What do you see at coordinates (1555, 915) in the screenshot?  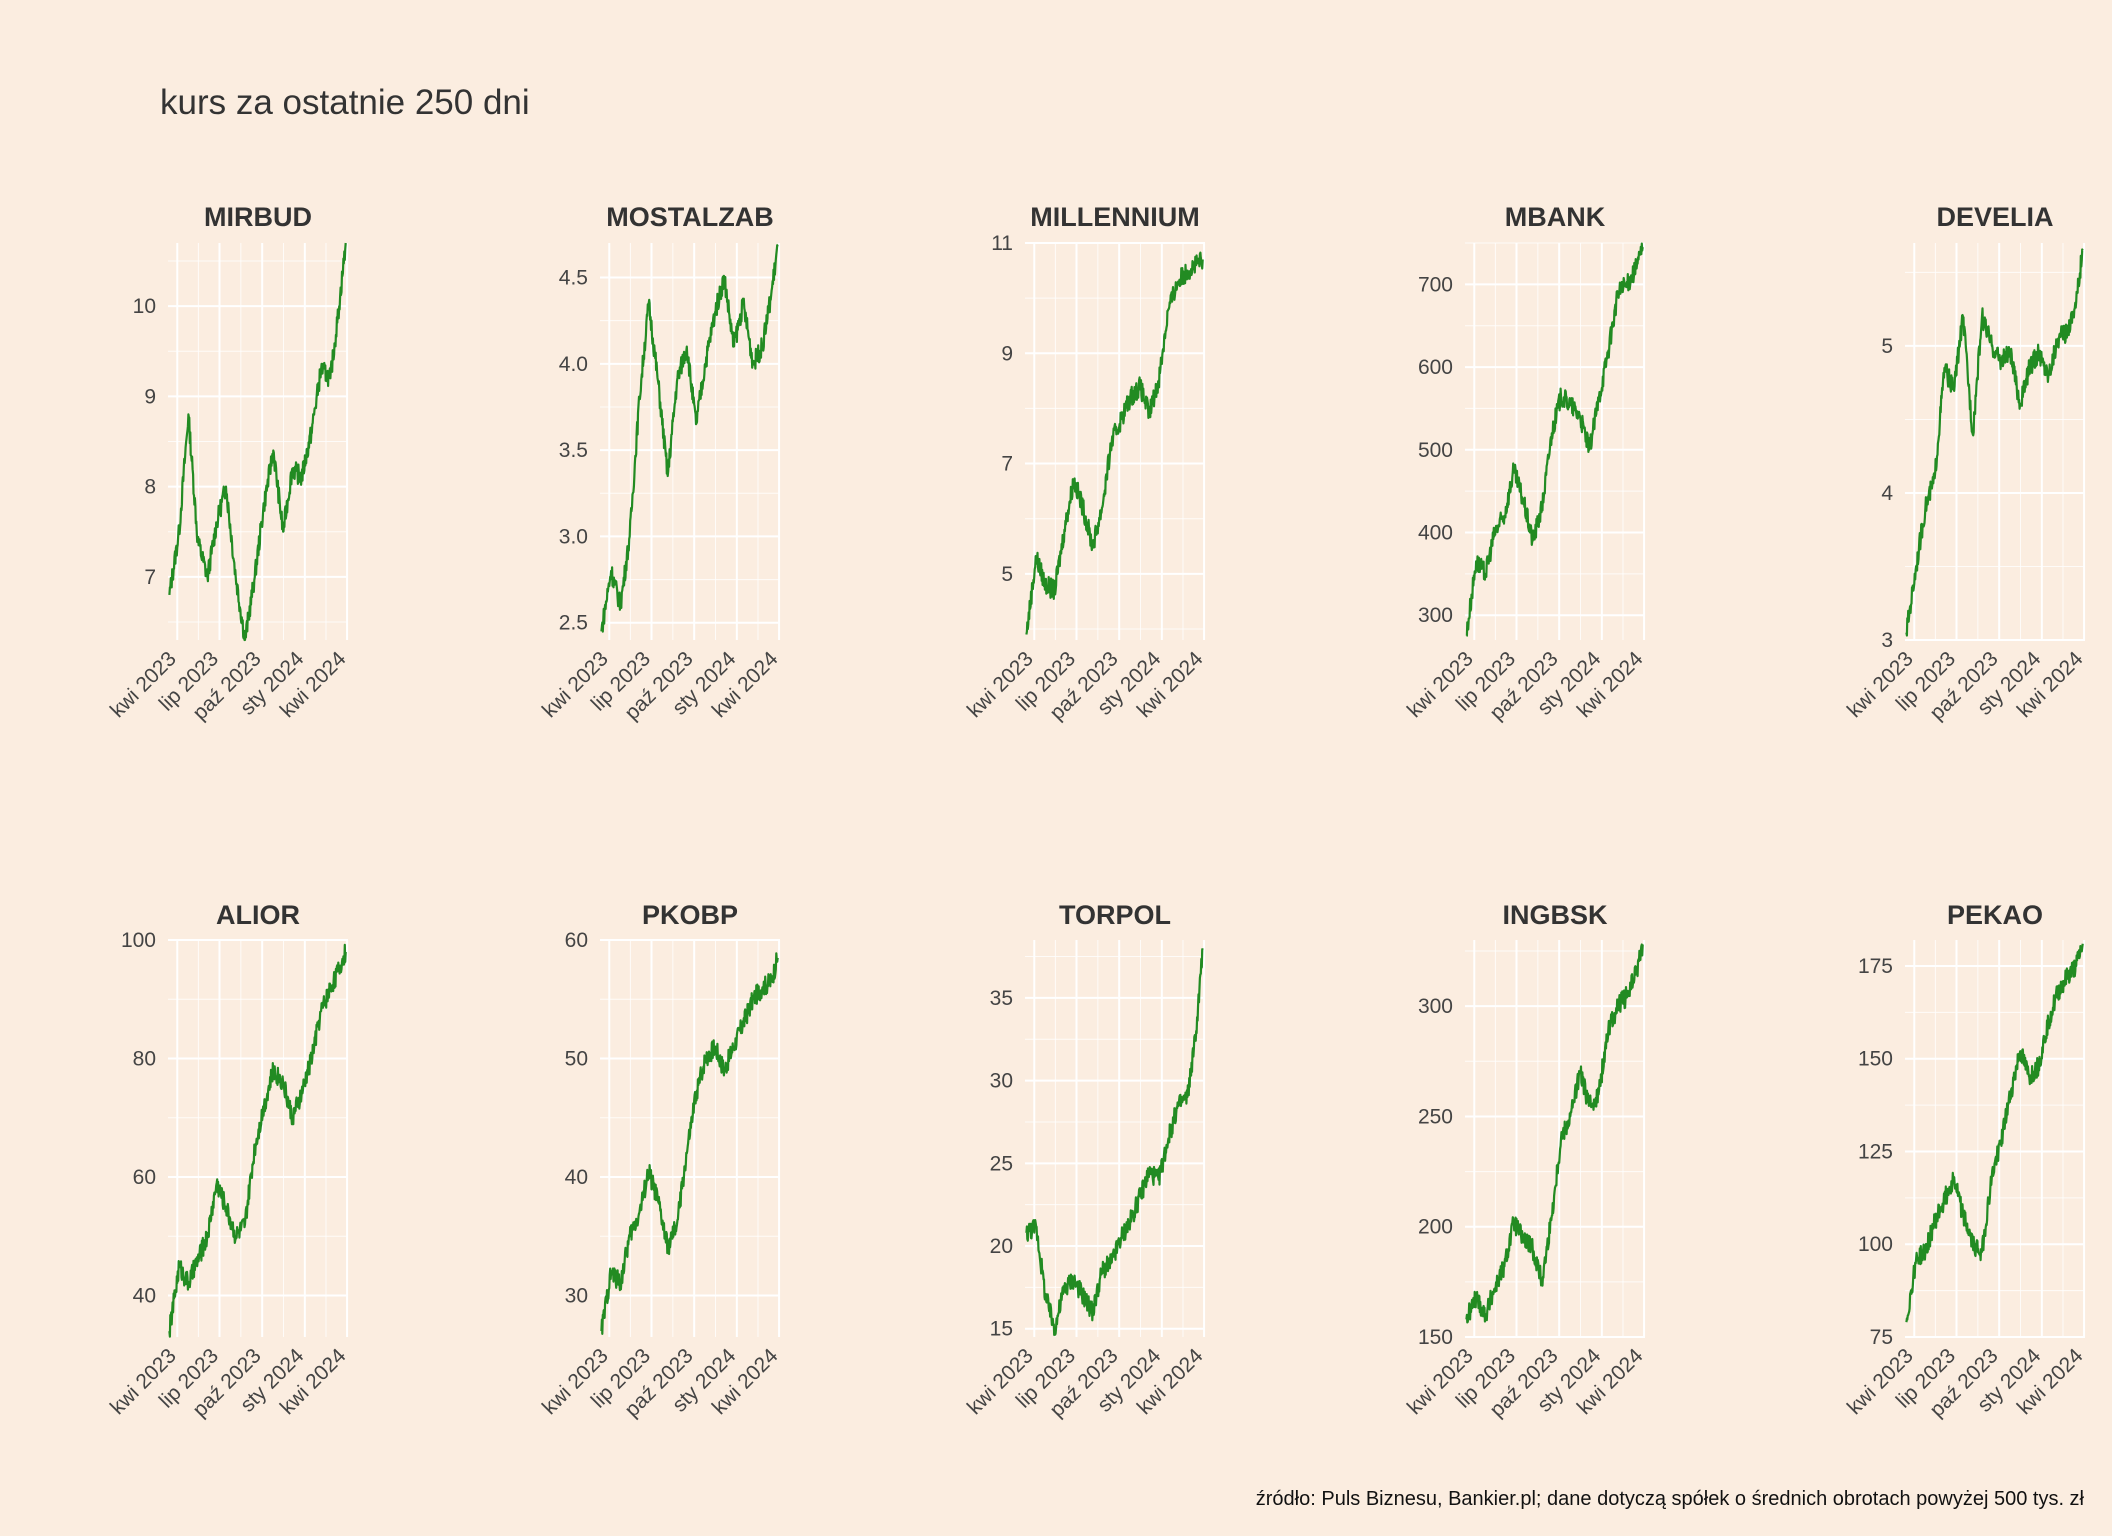 I see `panel-title: INGBSK` at bounding box center [1555, 915].